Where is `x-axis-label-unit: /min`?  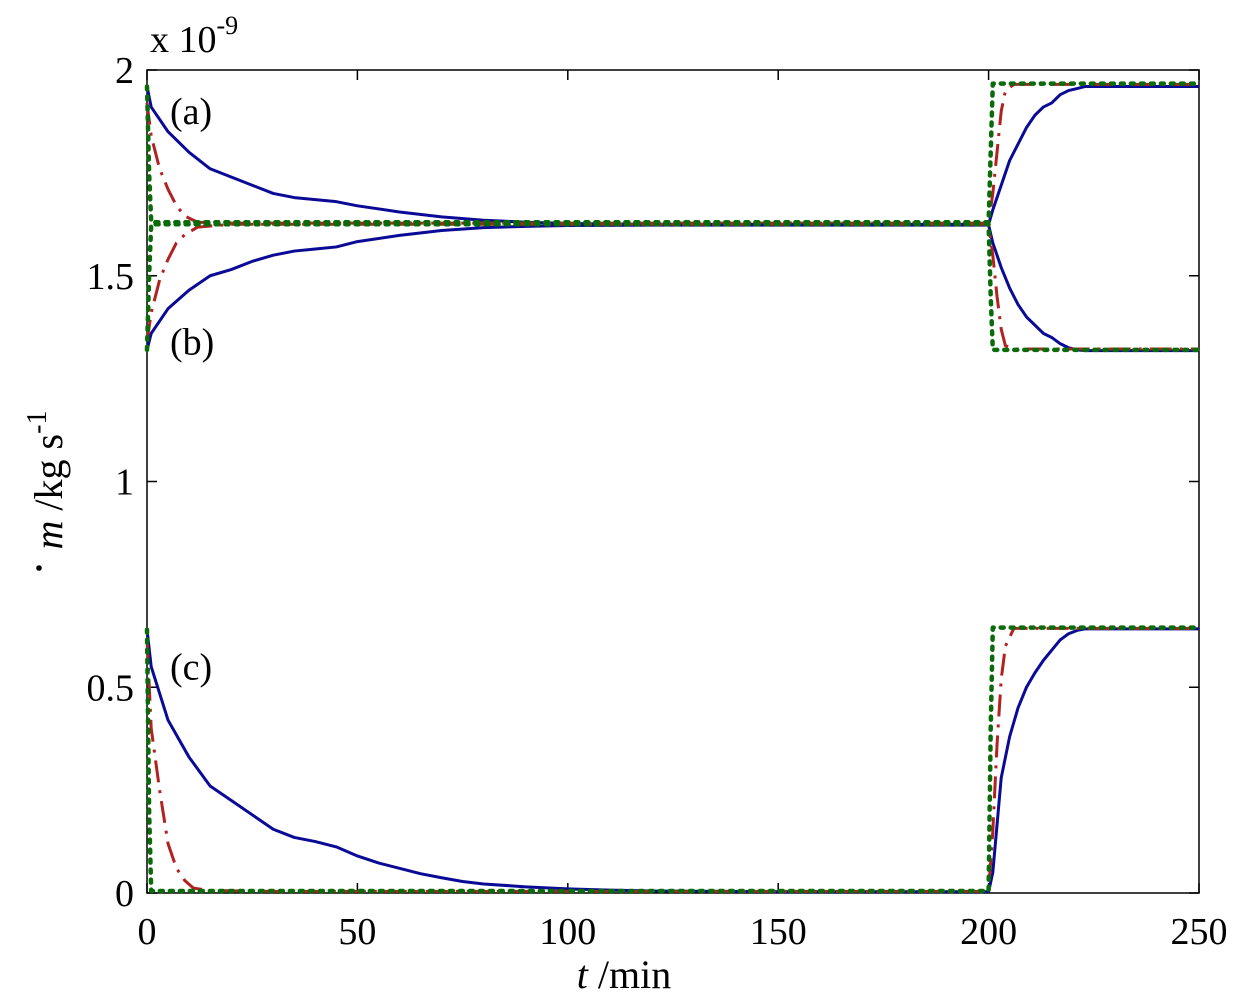 x-axis-label-unit: /min is located at coordinates (629, 974).